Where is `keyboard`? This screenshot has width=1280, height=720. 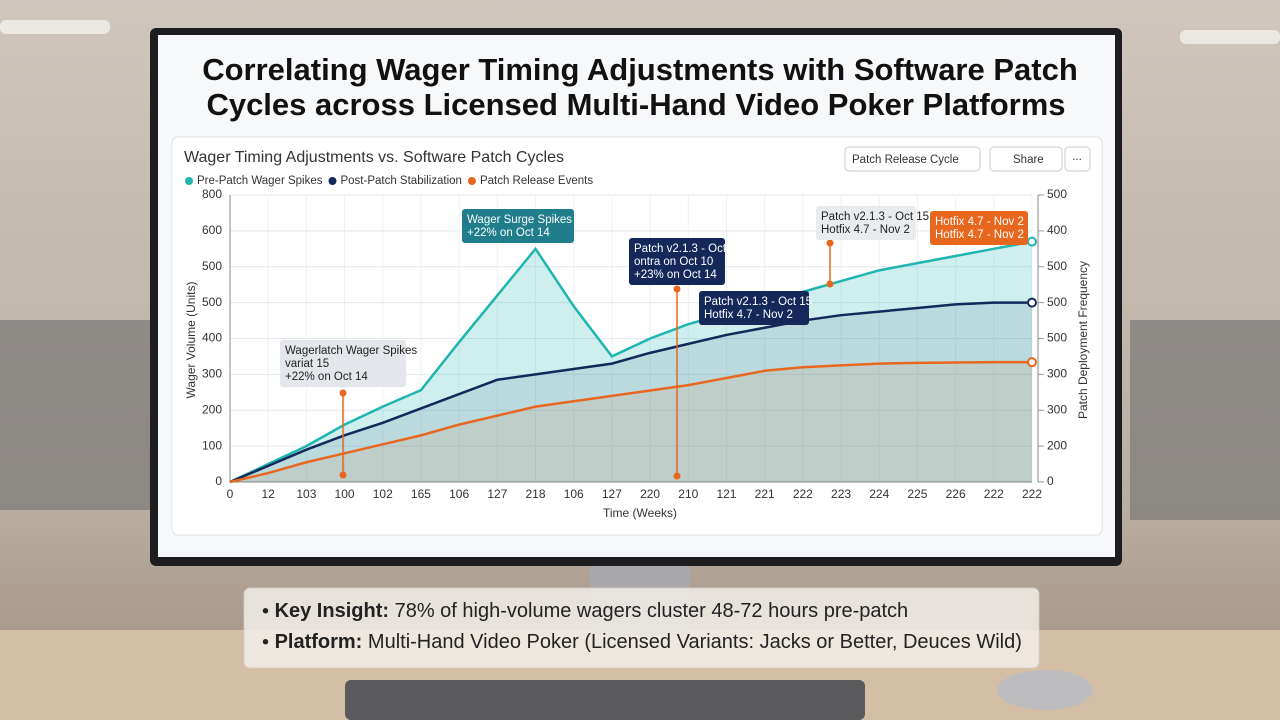
keyboard is located at coordinates (605, 700).